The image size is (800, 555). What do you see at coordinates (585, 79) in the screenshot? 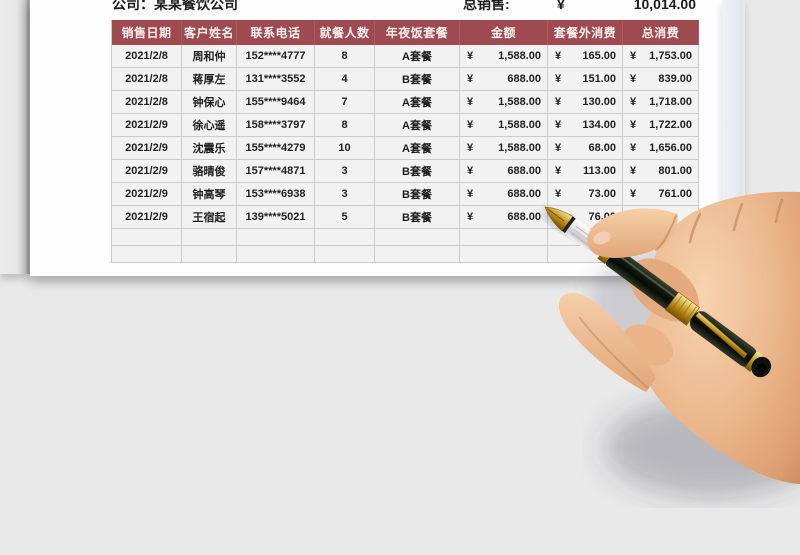
I see `cell-extra-spend: ¥151.00` at bounding box center [585, 79].